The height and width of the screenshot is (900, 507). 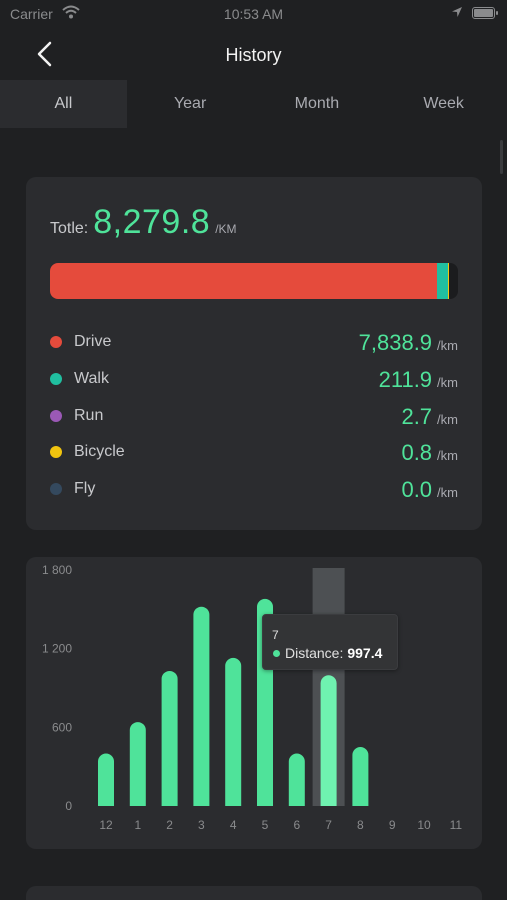 I want to click on x-tick-label: 10, so click(x=424, y=825).